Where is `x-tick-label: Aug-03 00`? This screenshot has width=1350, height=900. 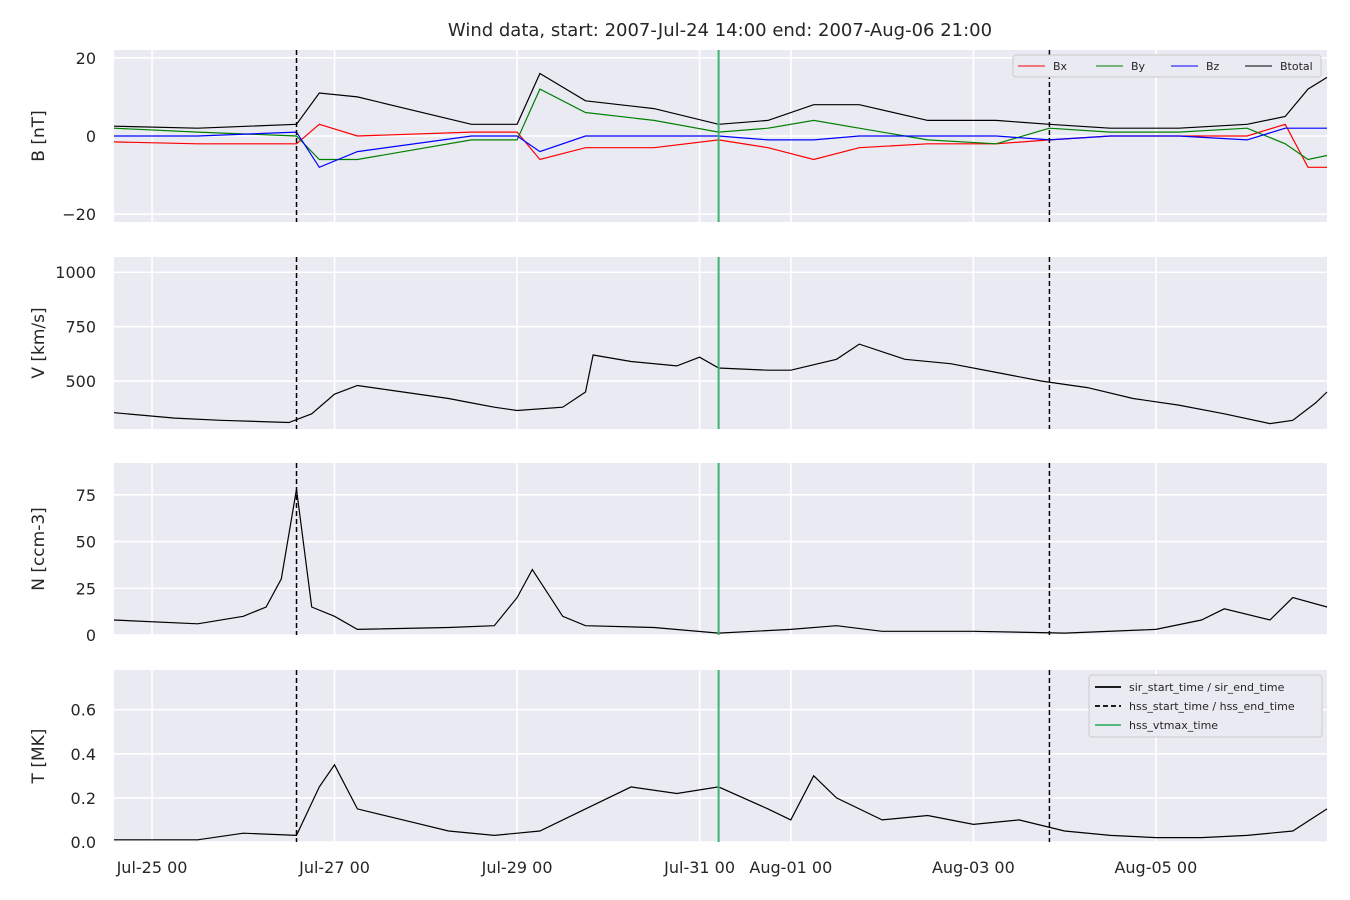
x-tick-label: Aug-03 00 is located at coordinates (973, 867).